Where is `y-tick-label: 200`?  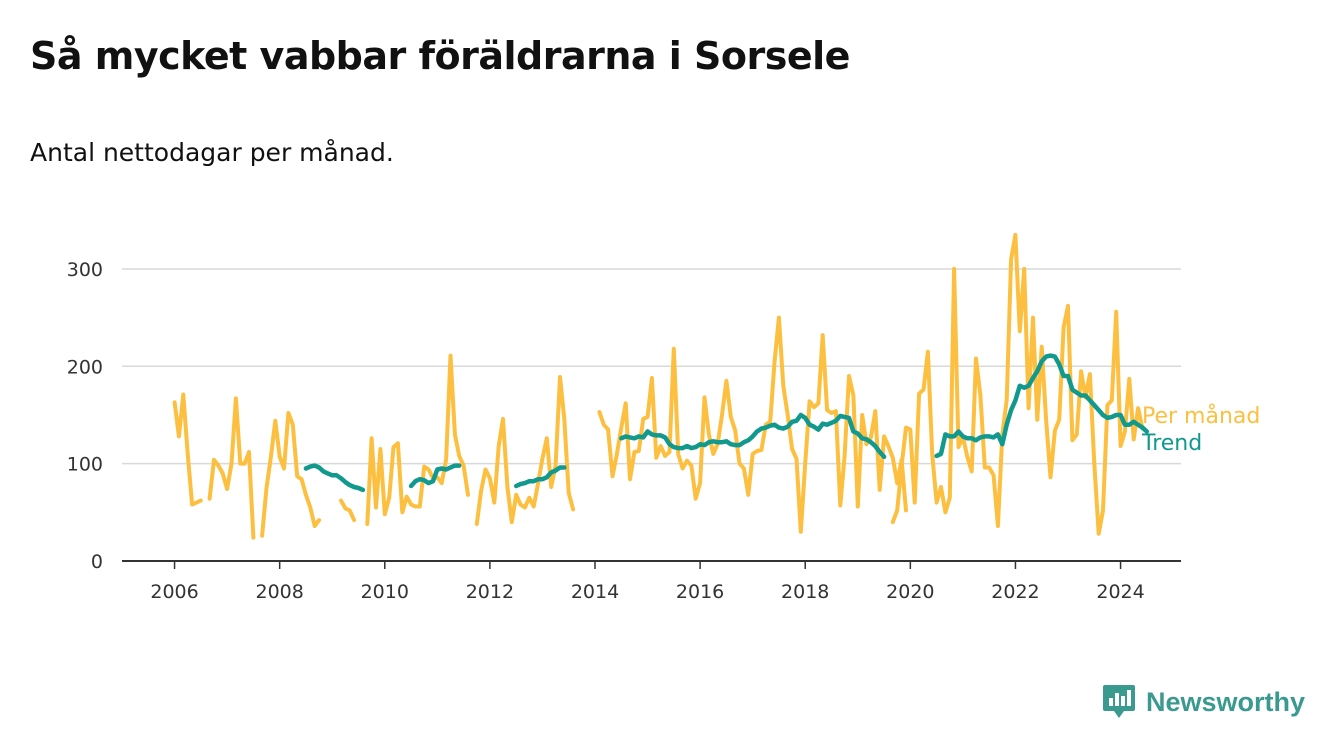 y-tick-label: 200 is located at coordinates (85, 367).